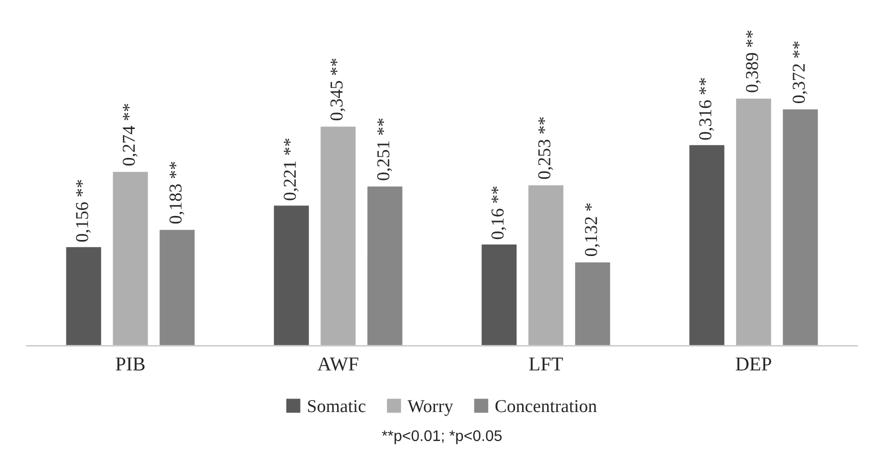 This screenshot has width=884, height=475. Describe the element at coordinates (291, 169) in the screenshot. I see `data-label: 0,221 **` at that location.